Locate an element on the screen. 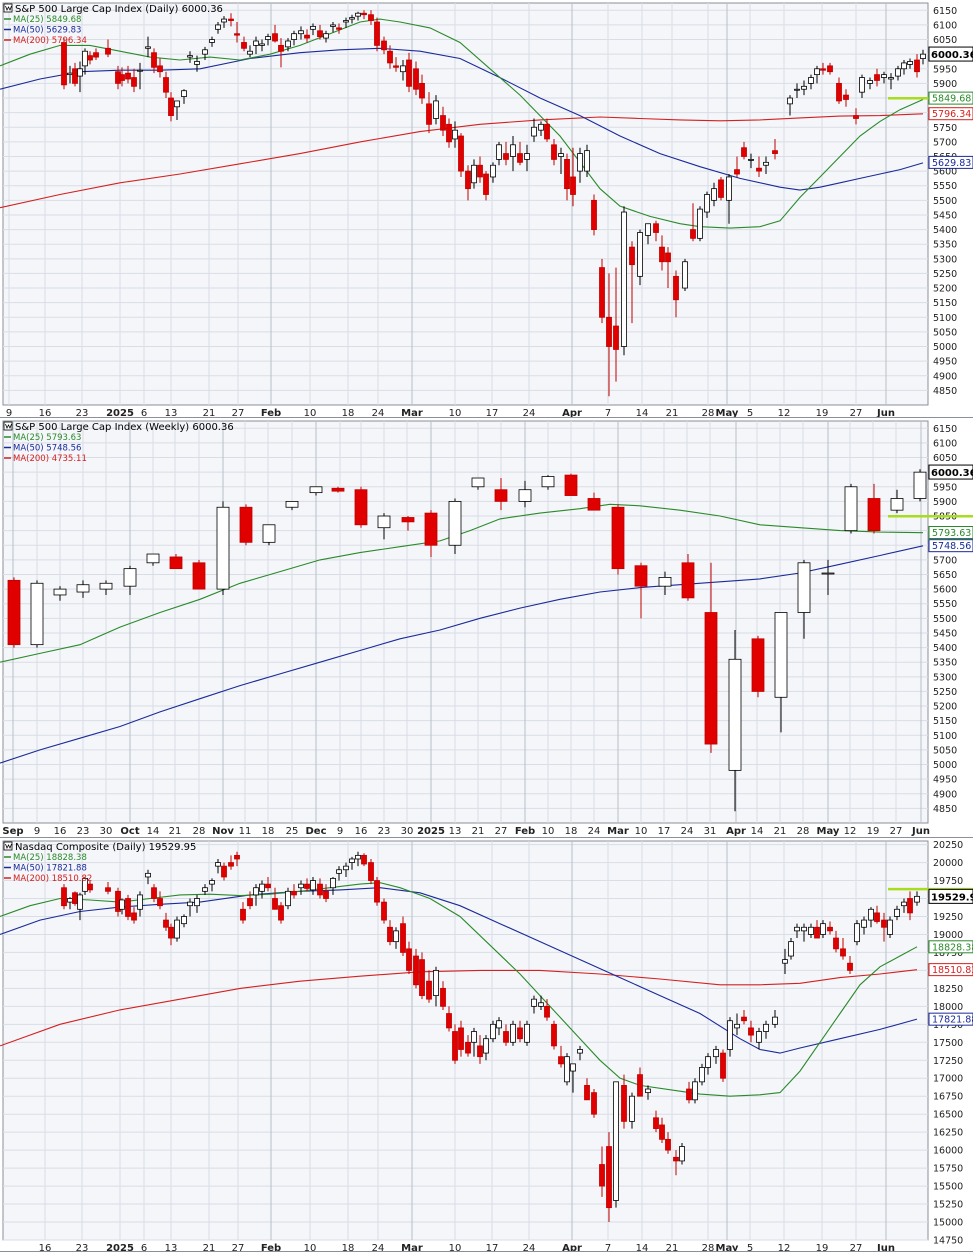 Image resolution: width=973 pixels, height=1252 pixels. chart-title: S&P 500 Large Cap Index (Weekly) 6000.36 is located at coordinates (124, 427).